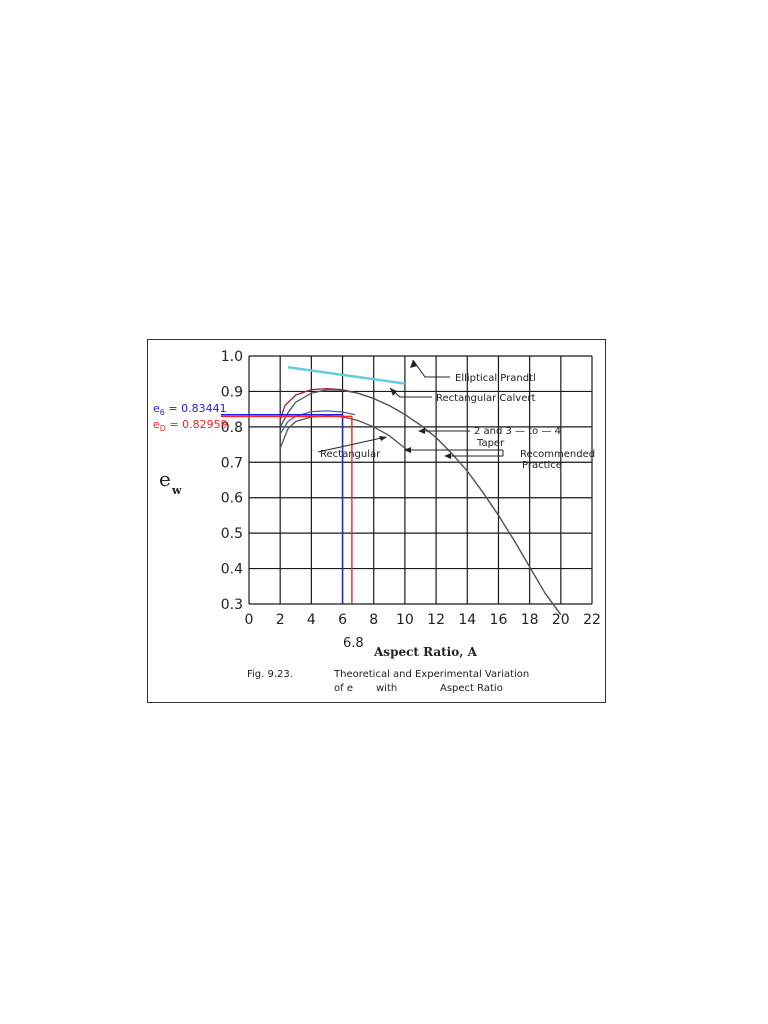 This screenshot has height=1024, width=768. What do you see at coordinates (436, 620) in the screenshot?
I see `x-tick-label: 12` at bounding box center [436, 620].